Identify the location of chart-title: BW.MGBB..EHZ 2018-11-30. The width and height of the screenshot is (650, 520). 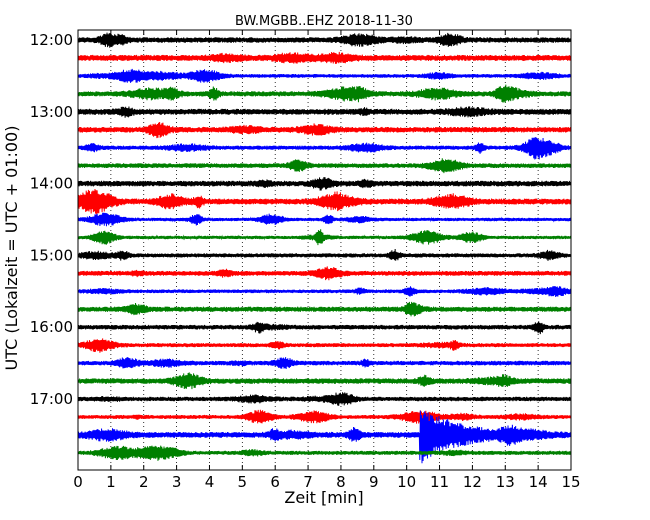
(324, 21).